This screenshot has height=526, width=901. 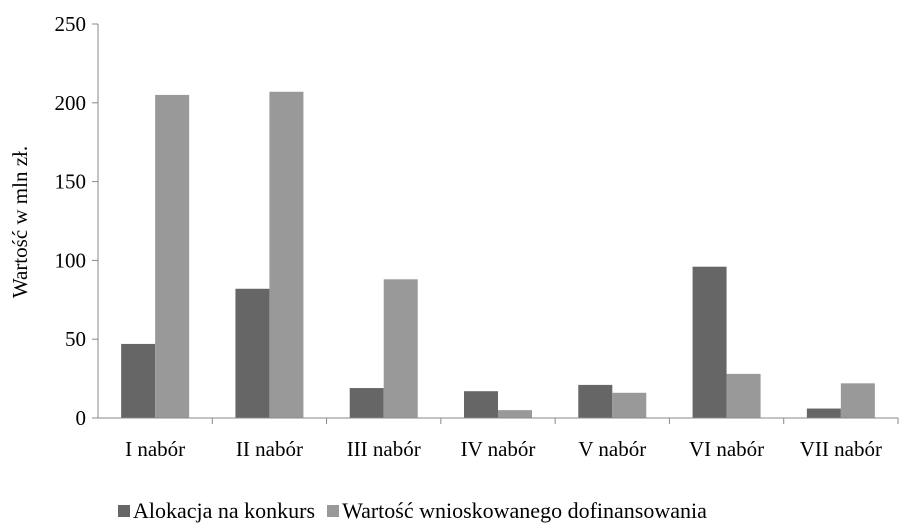 I want to click on x-tick-label: IV nabór, so click(x=498, y=449).